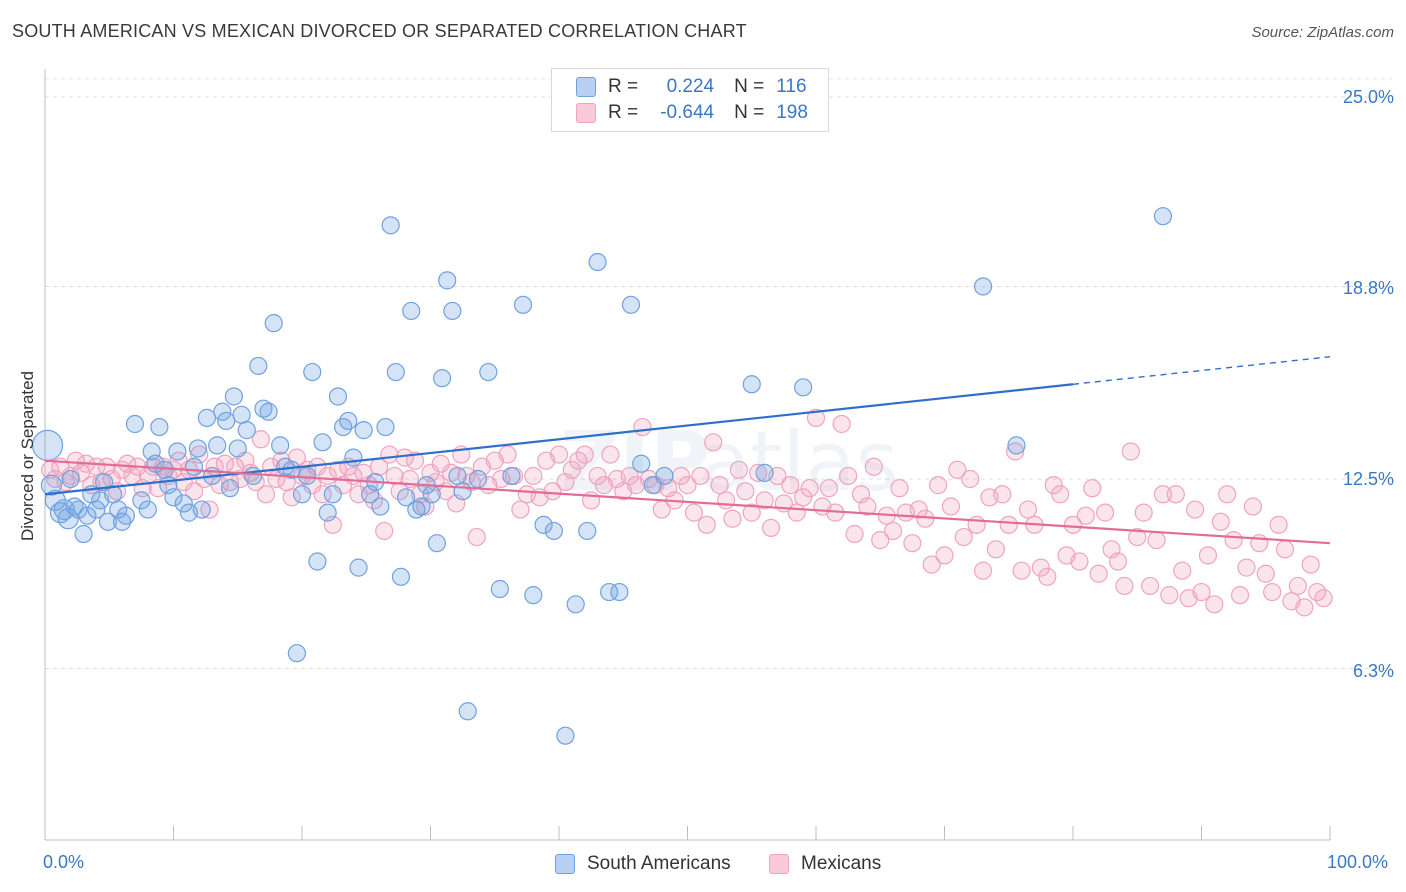  What do you see at coordinates (586, 113) in the screenshot?
I see `pink-swatch` at bounding box center [586, 113].